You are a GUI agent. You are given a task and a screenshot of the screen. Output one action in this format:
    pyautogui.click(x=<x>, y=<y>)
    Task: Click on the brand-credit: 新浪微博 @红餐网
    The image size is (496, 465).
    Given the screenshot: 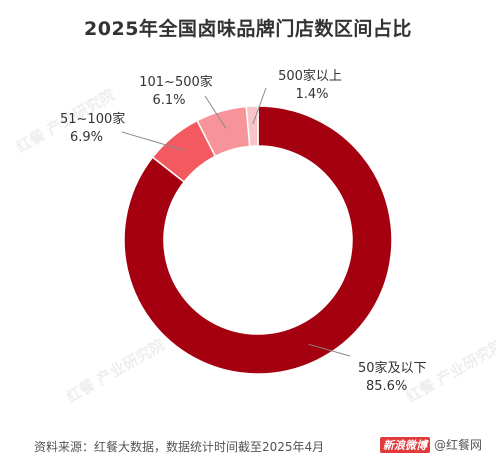 What is the action you would take?
    pyautogui.click(x=430, y=444)
    